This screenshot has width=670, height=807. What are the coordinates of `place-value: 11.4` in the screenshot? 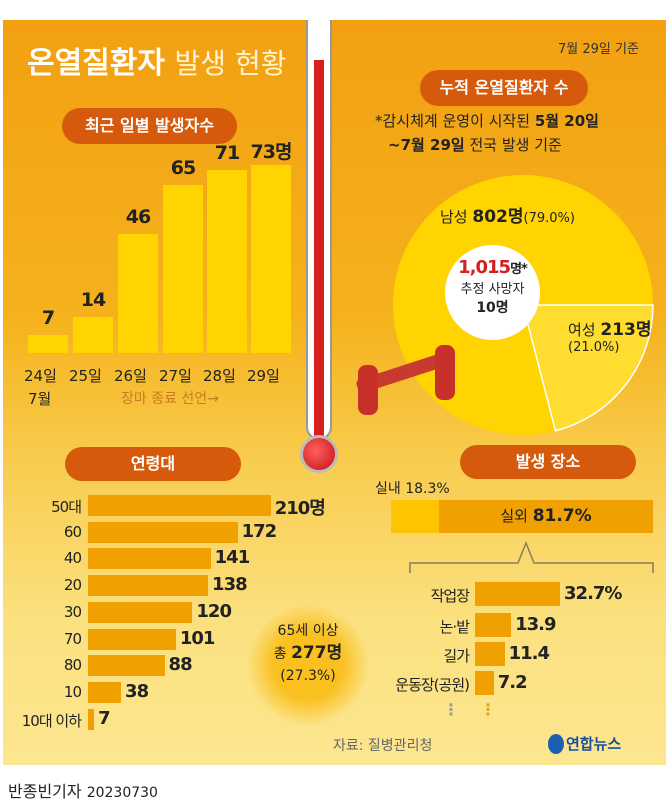 It's located at (529, 653).